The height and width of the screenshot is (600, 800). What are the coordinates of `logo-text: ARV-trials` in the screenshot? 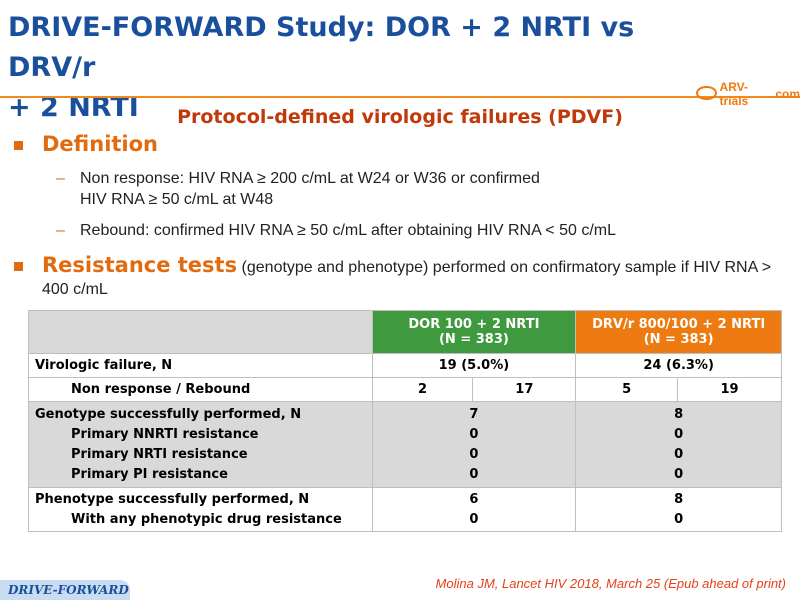 It's located at (734, 94).